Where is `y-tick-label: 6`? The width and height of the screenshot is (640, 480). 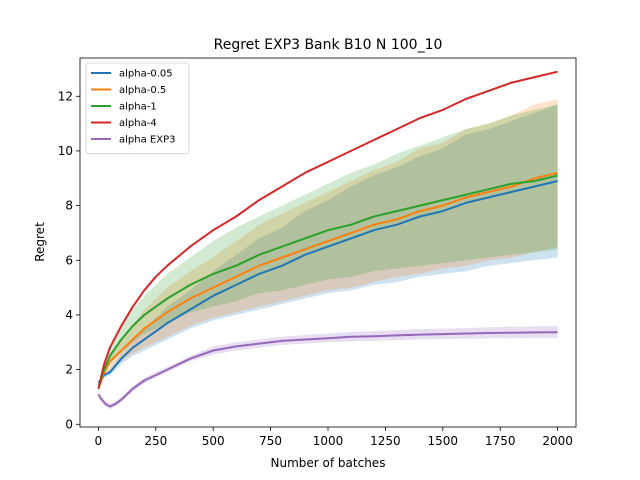 y-tick-label: 6 is located at coordinates (69, 260).